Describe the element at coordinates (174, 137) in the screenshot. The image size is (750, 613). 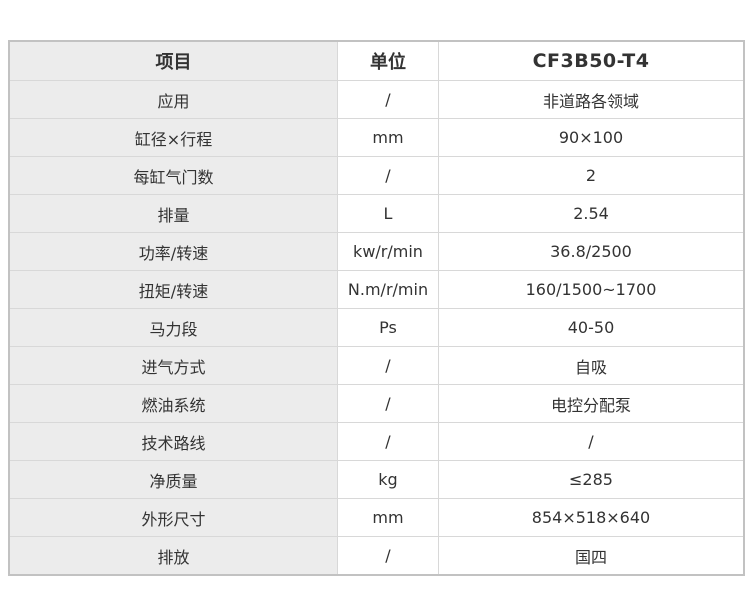
I see `spec-item-cell: 缸径×行程` at that location.